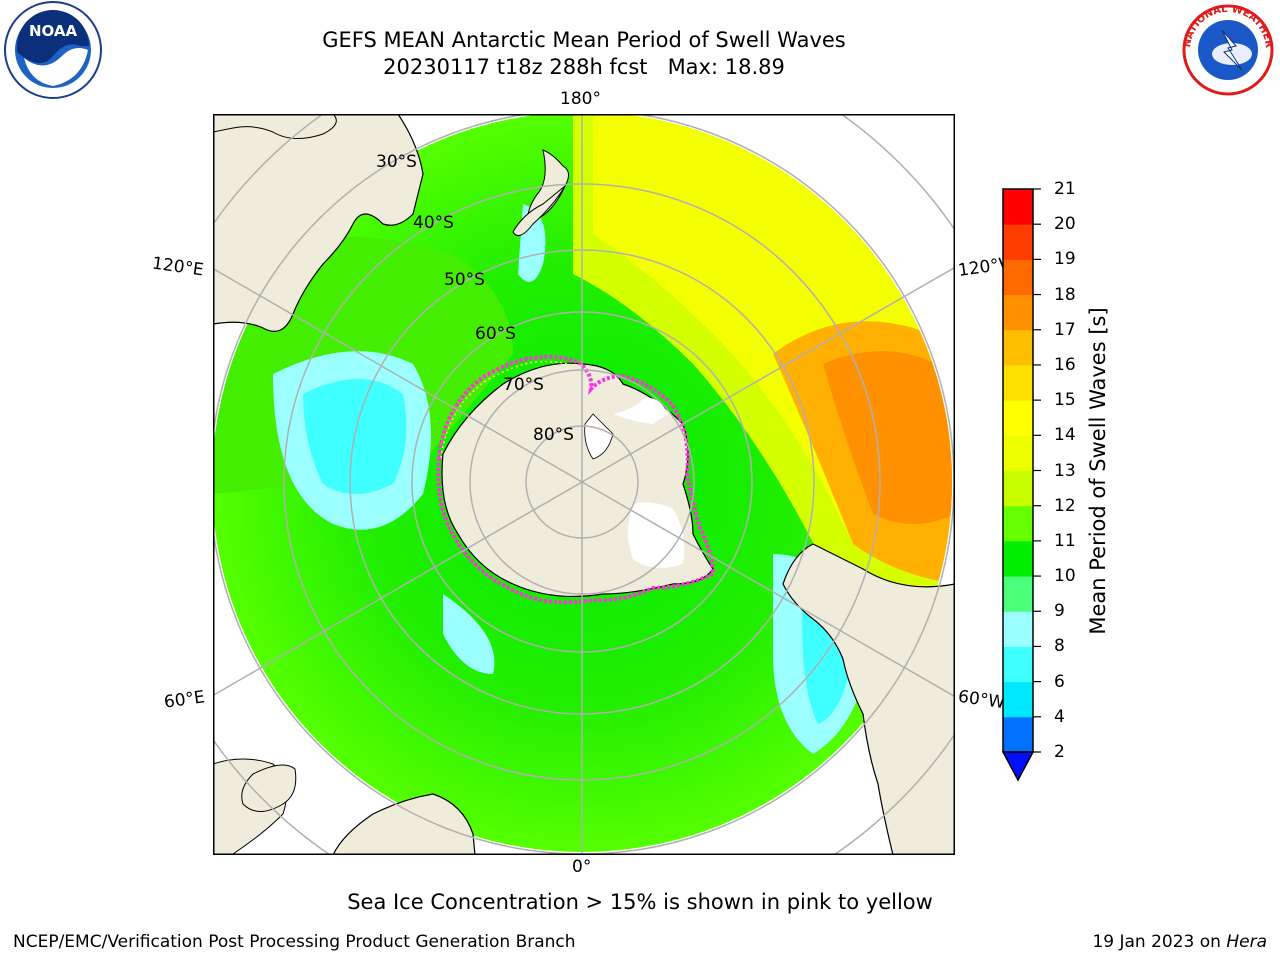 This screenshot has height=960, width=1280. What do you see at coordinates (404, 824) in the screenshot?
I see `africa-landmass` at bounding box center [404, 824].